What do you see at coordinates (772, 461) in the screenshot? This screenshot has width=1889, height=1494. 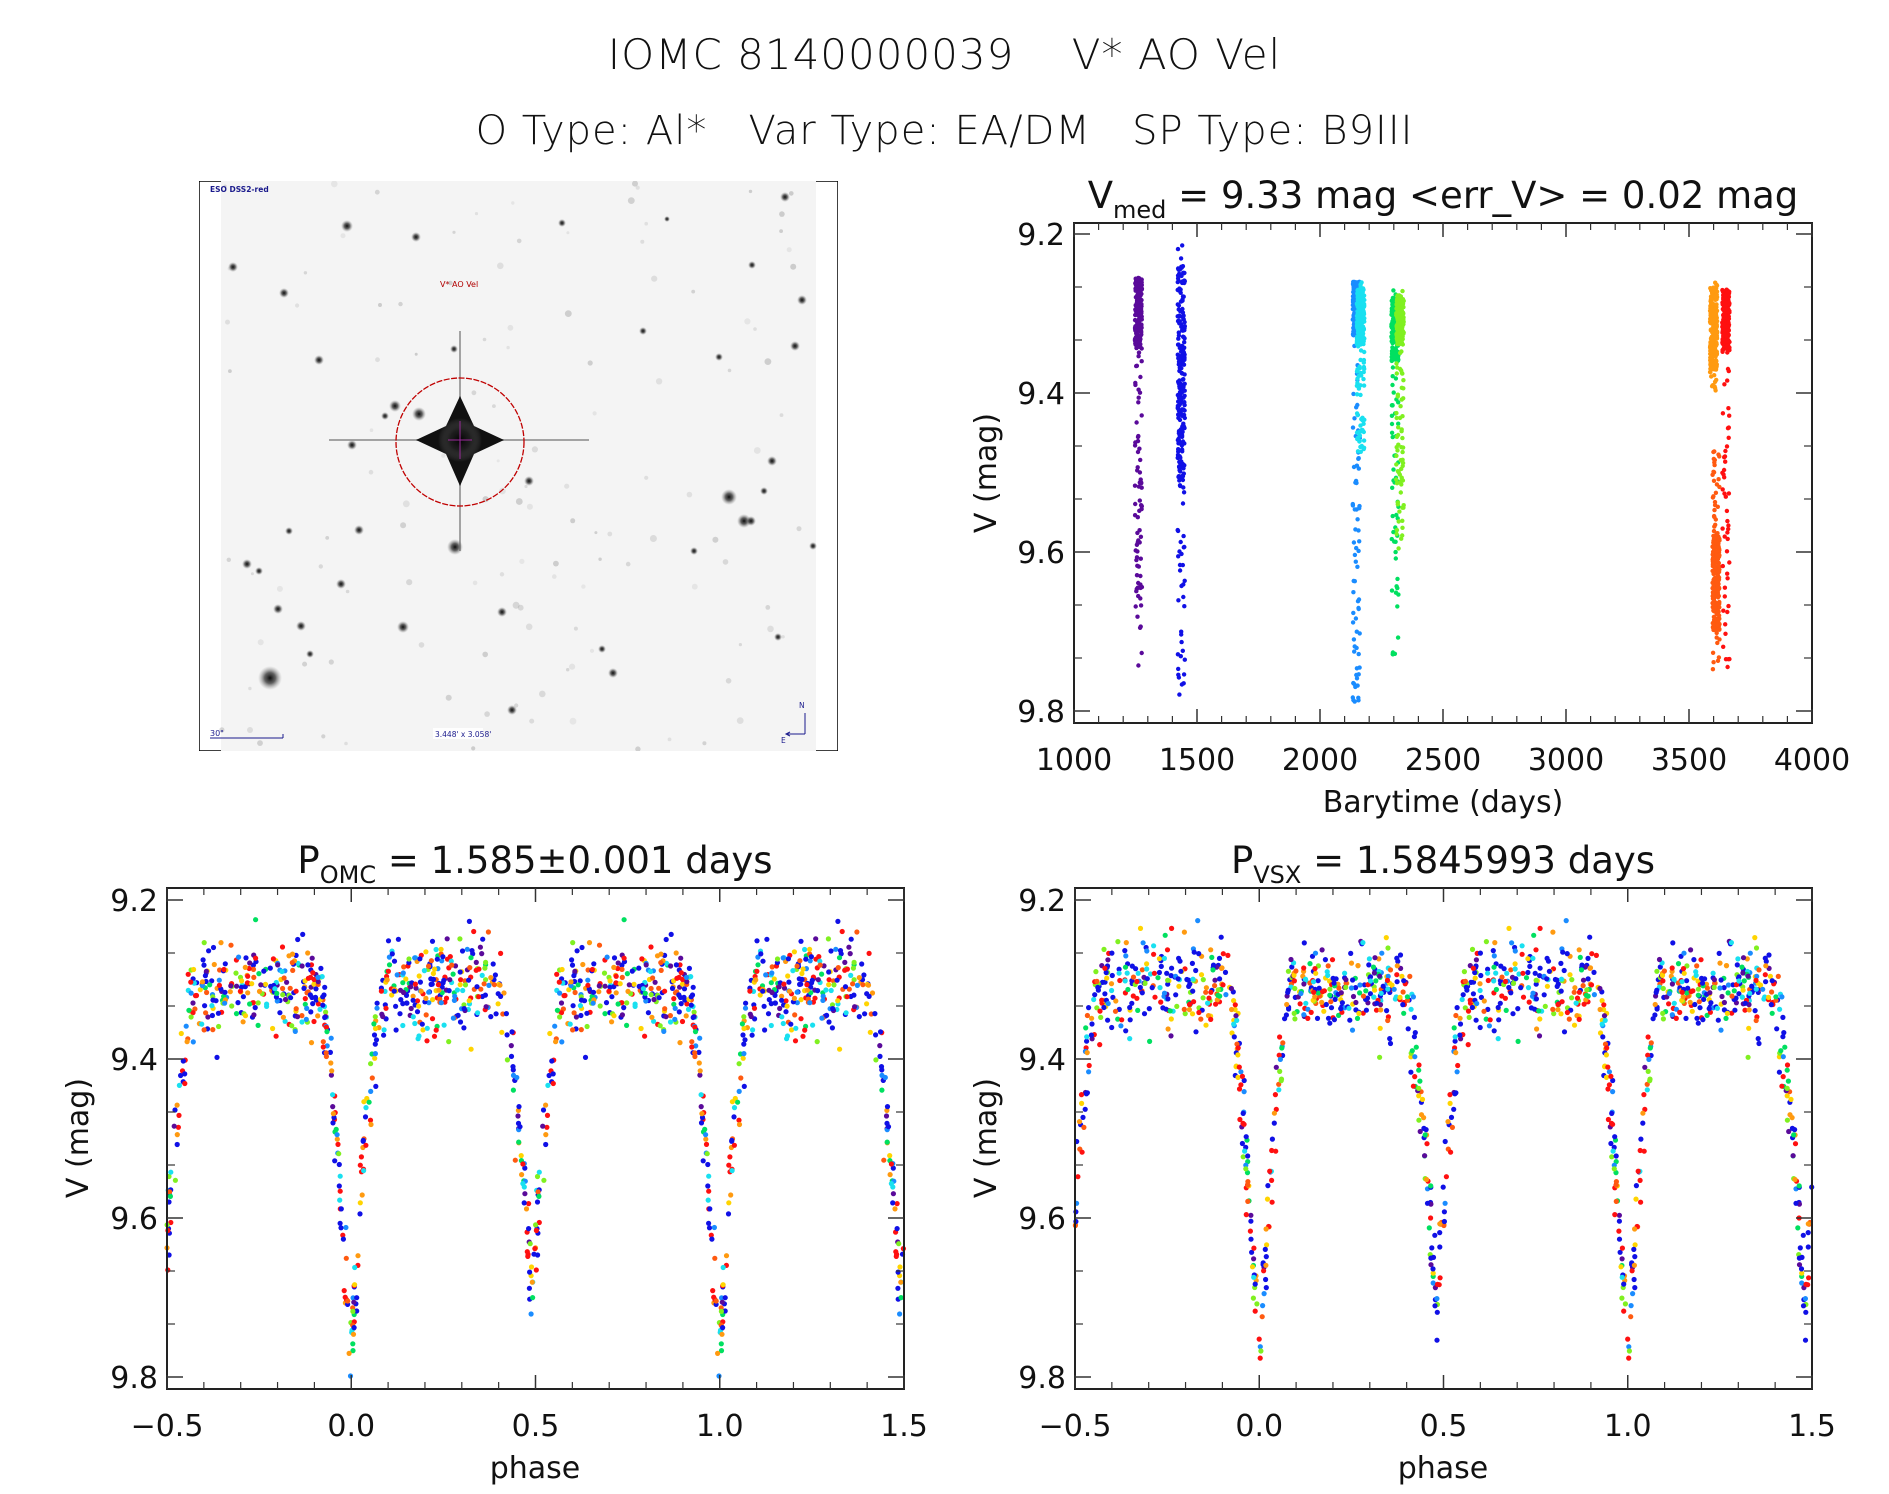 I see `sky-star` at bounding box center [772, 461].